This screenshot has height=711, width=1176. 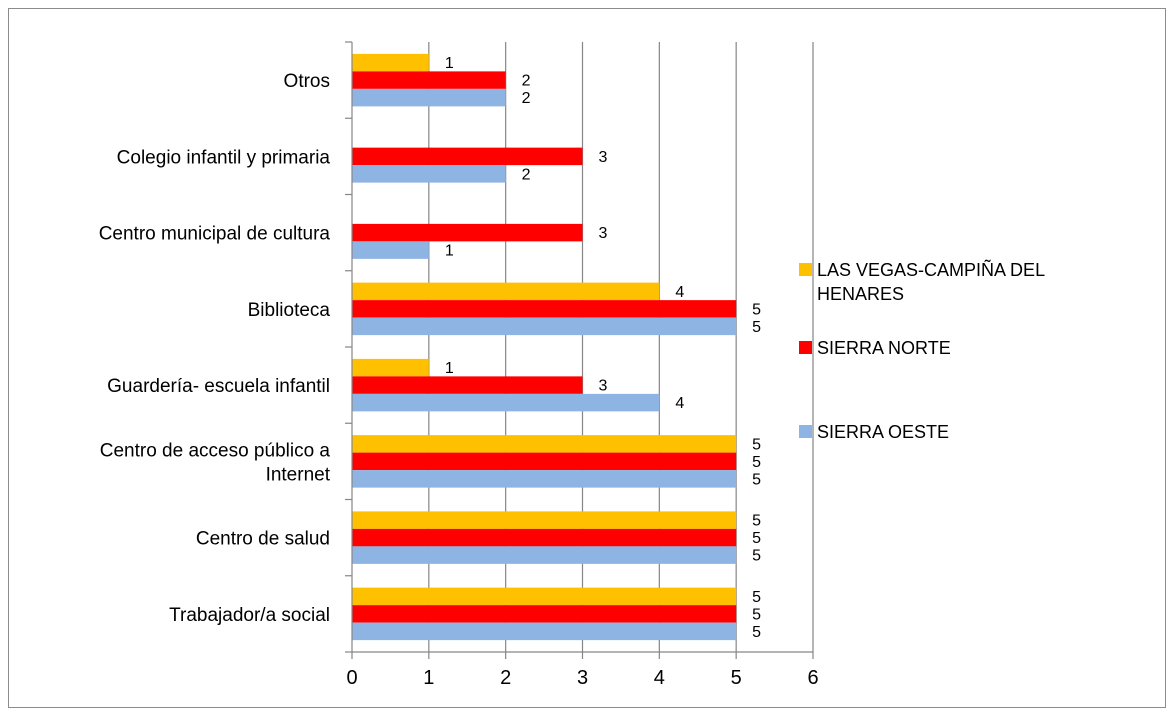 I want to click on x-tick-label: 5, so click(x=736, y=678).